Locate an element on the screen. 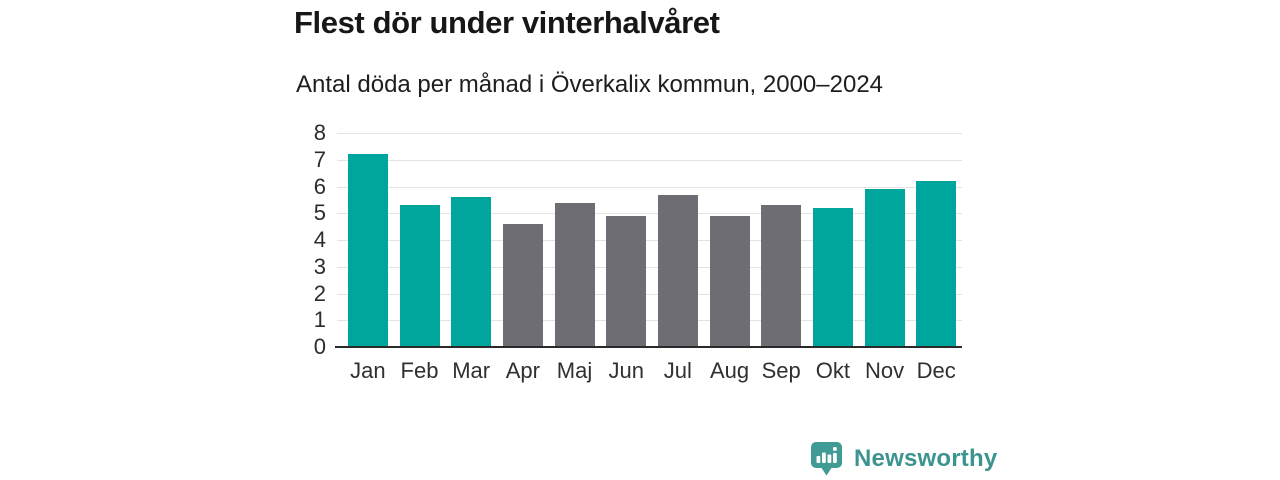  x-tick-label-jun: Jun is located at coordinates (626, 370).